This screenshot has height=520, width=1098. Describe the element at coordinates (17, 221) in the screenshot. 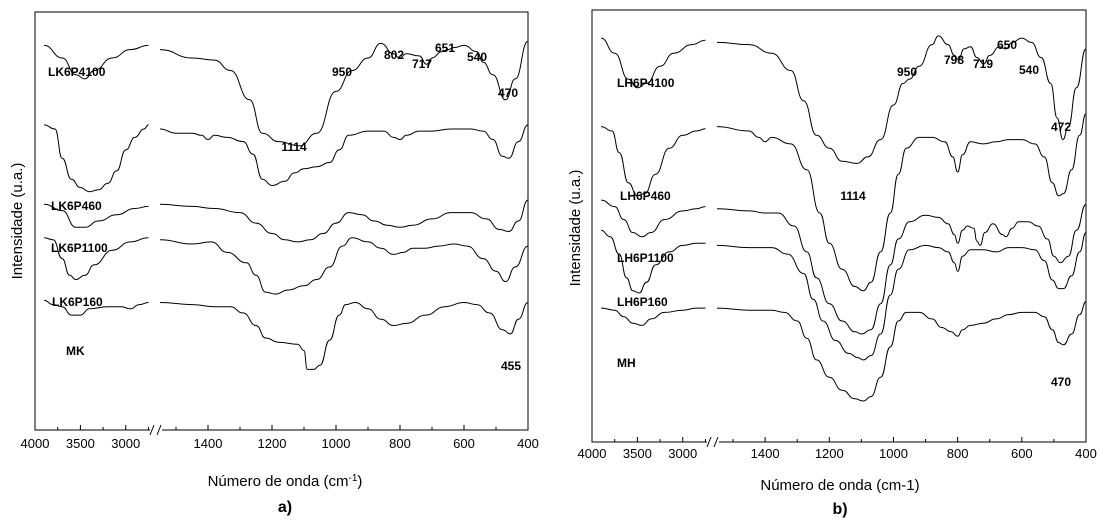

I see `panel-a-y-axis-label: Intensidade (u.a.)` at that location.